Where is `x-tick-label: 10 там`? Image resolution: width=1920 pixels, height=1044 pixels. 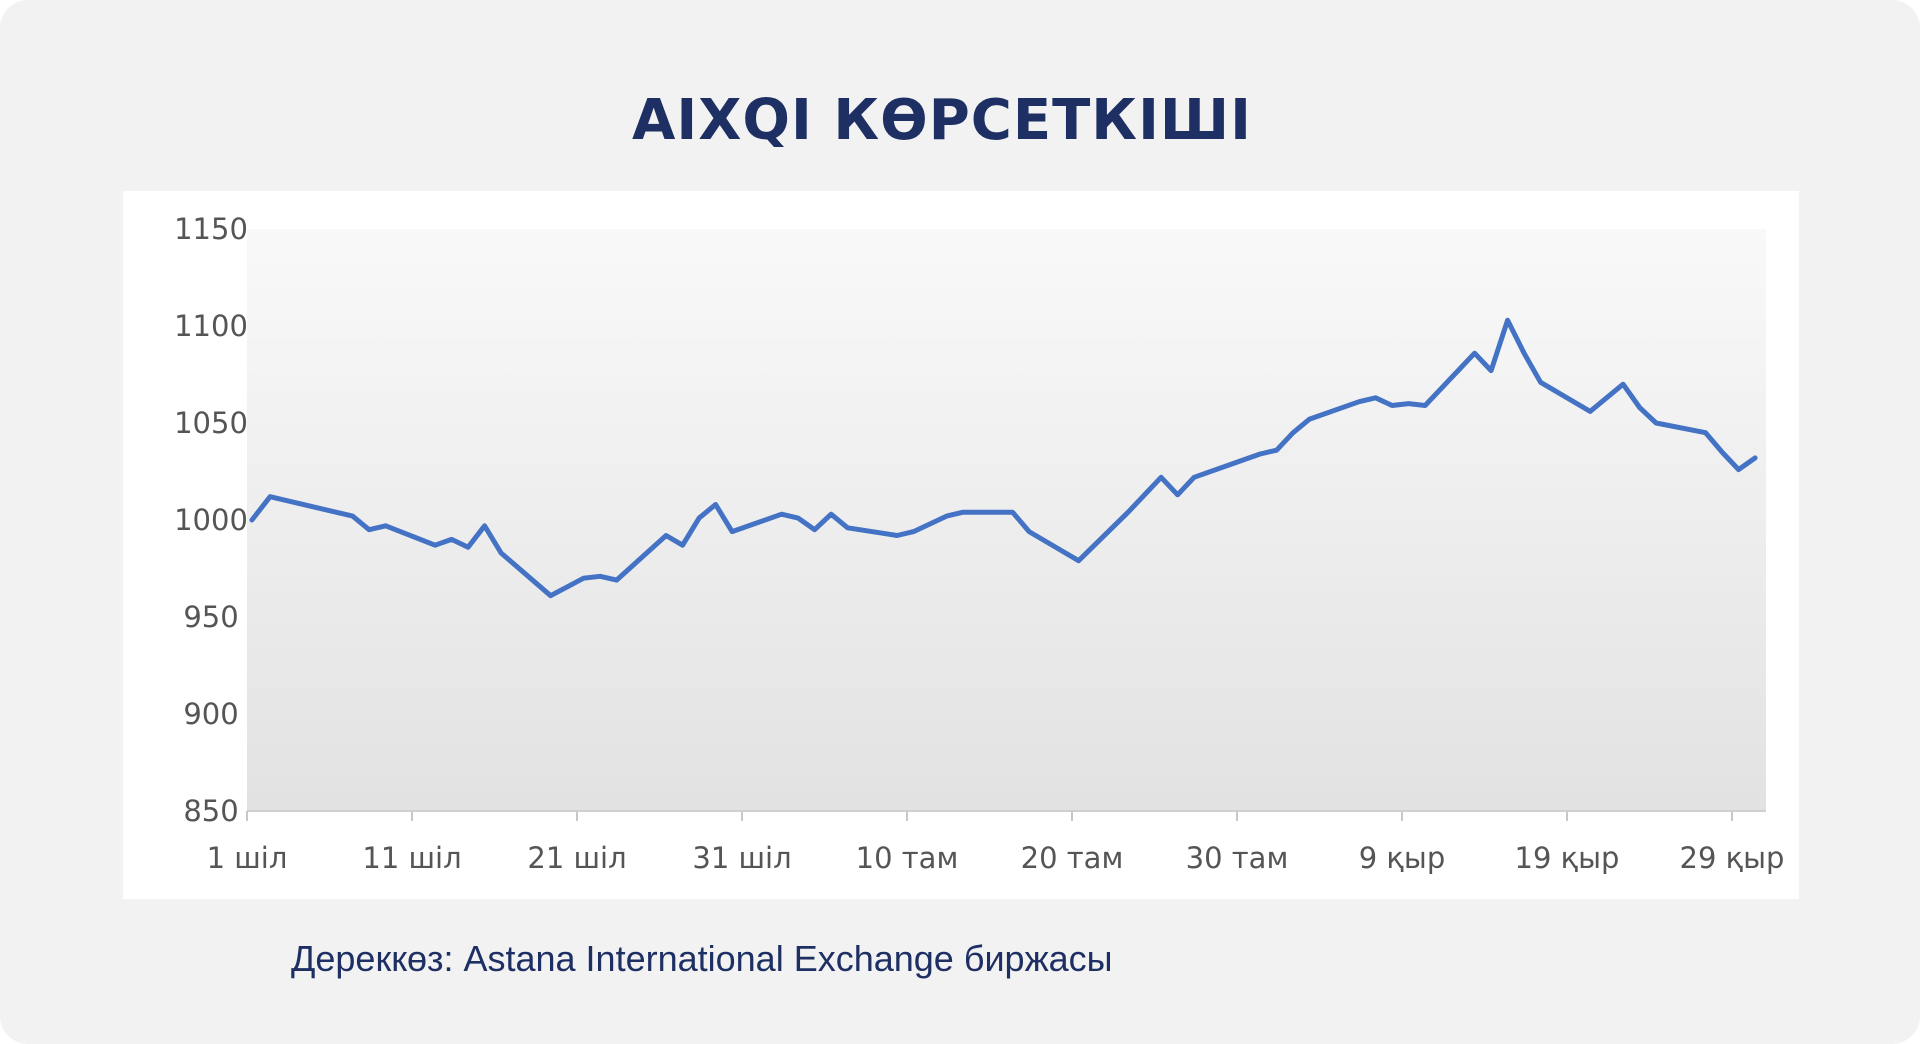
x-tick-label: 10 там is located at coordinates (907, 858).